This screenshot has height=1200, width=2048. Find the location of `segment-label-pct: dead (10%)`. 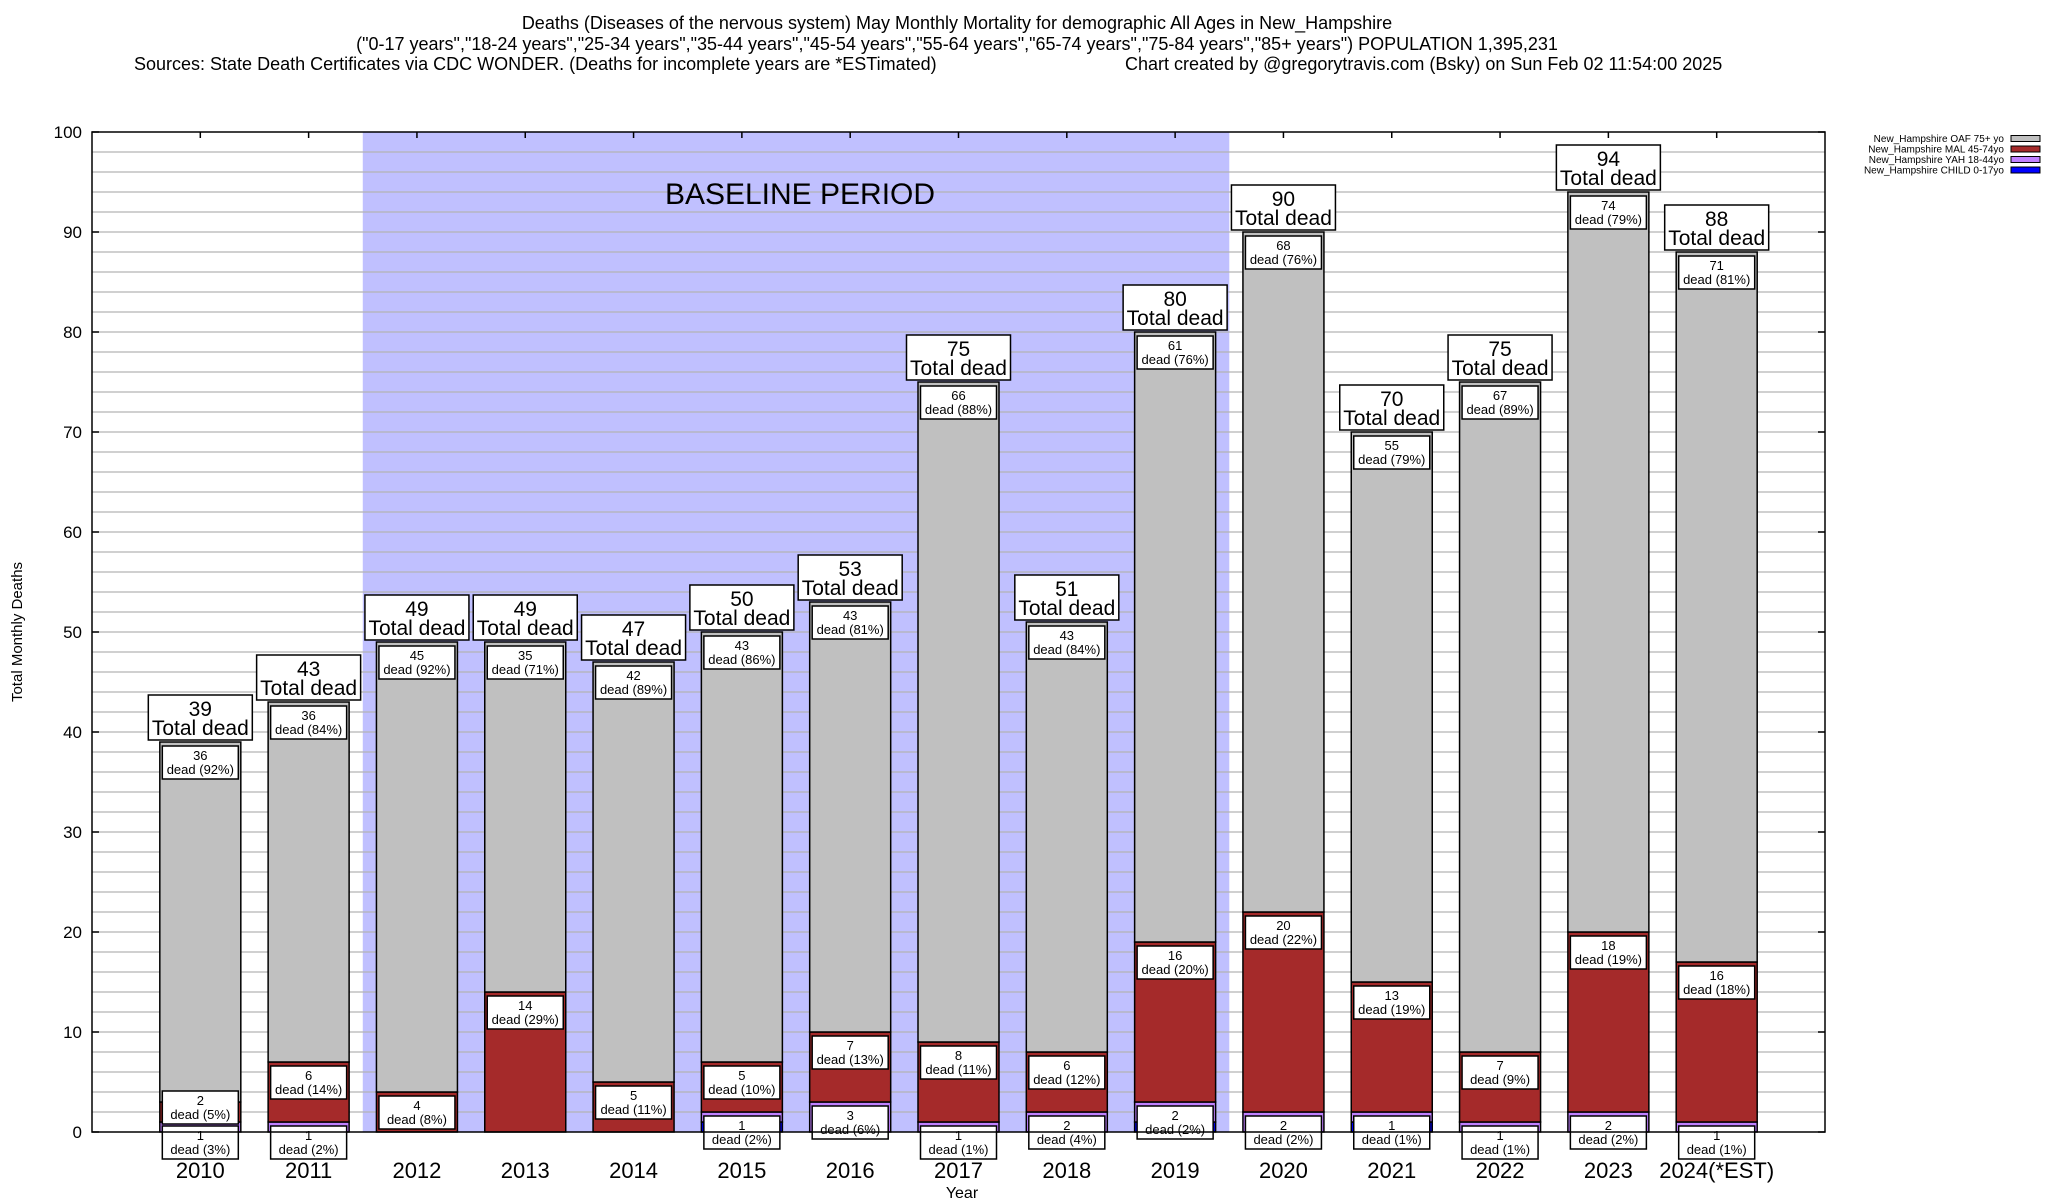

segment-label-pct: dead (10%) is located at coordinates (741, 1089).